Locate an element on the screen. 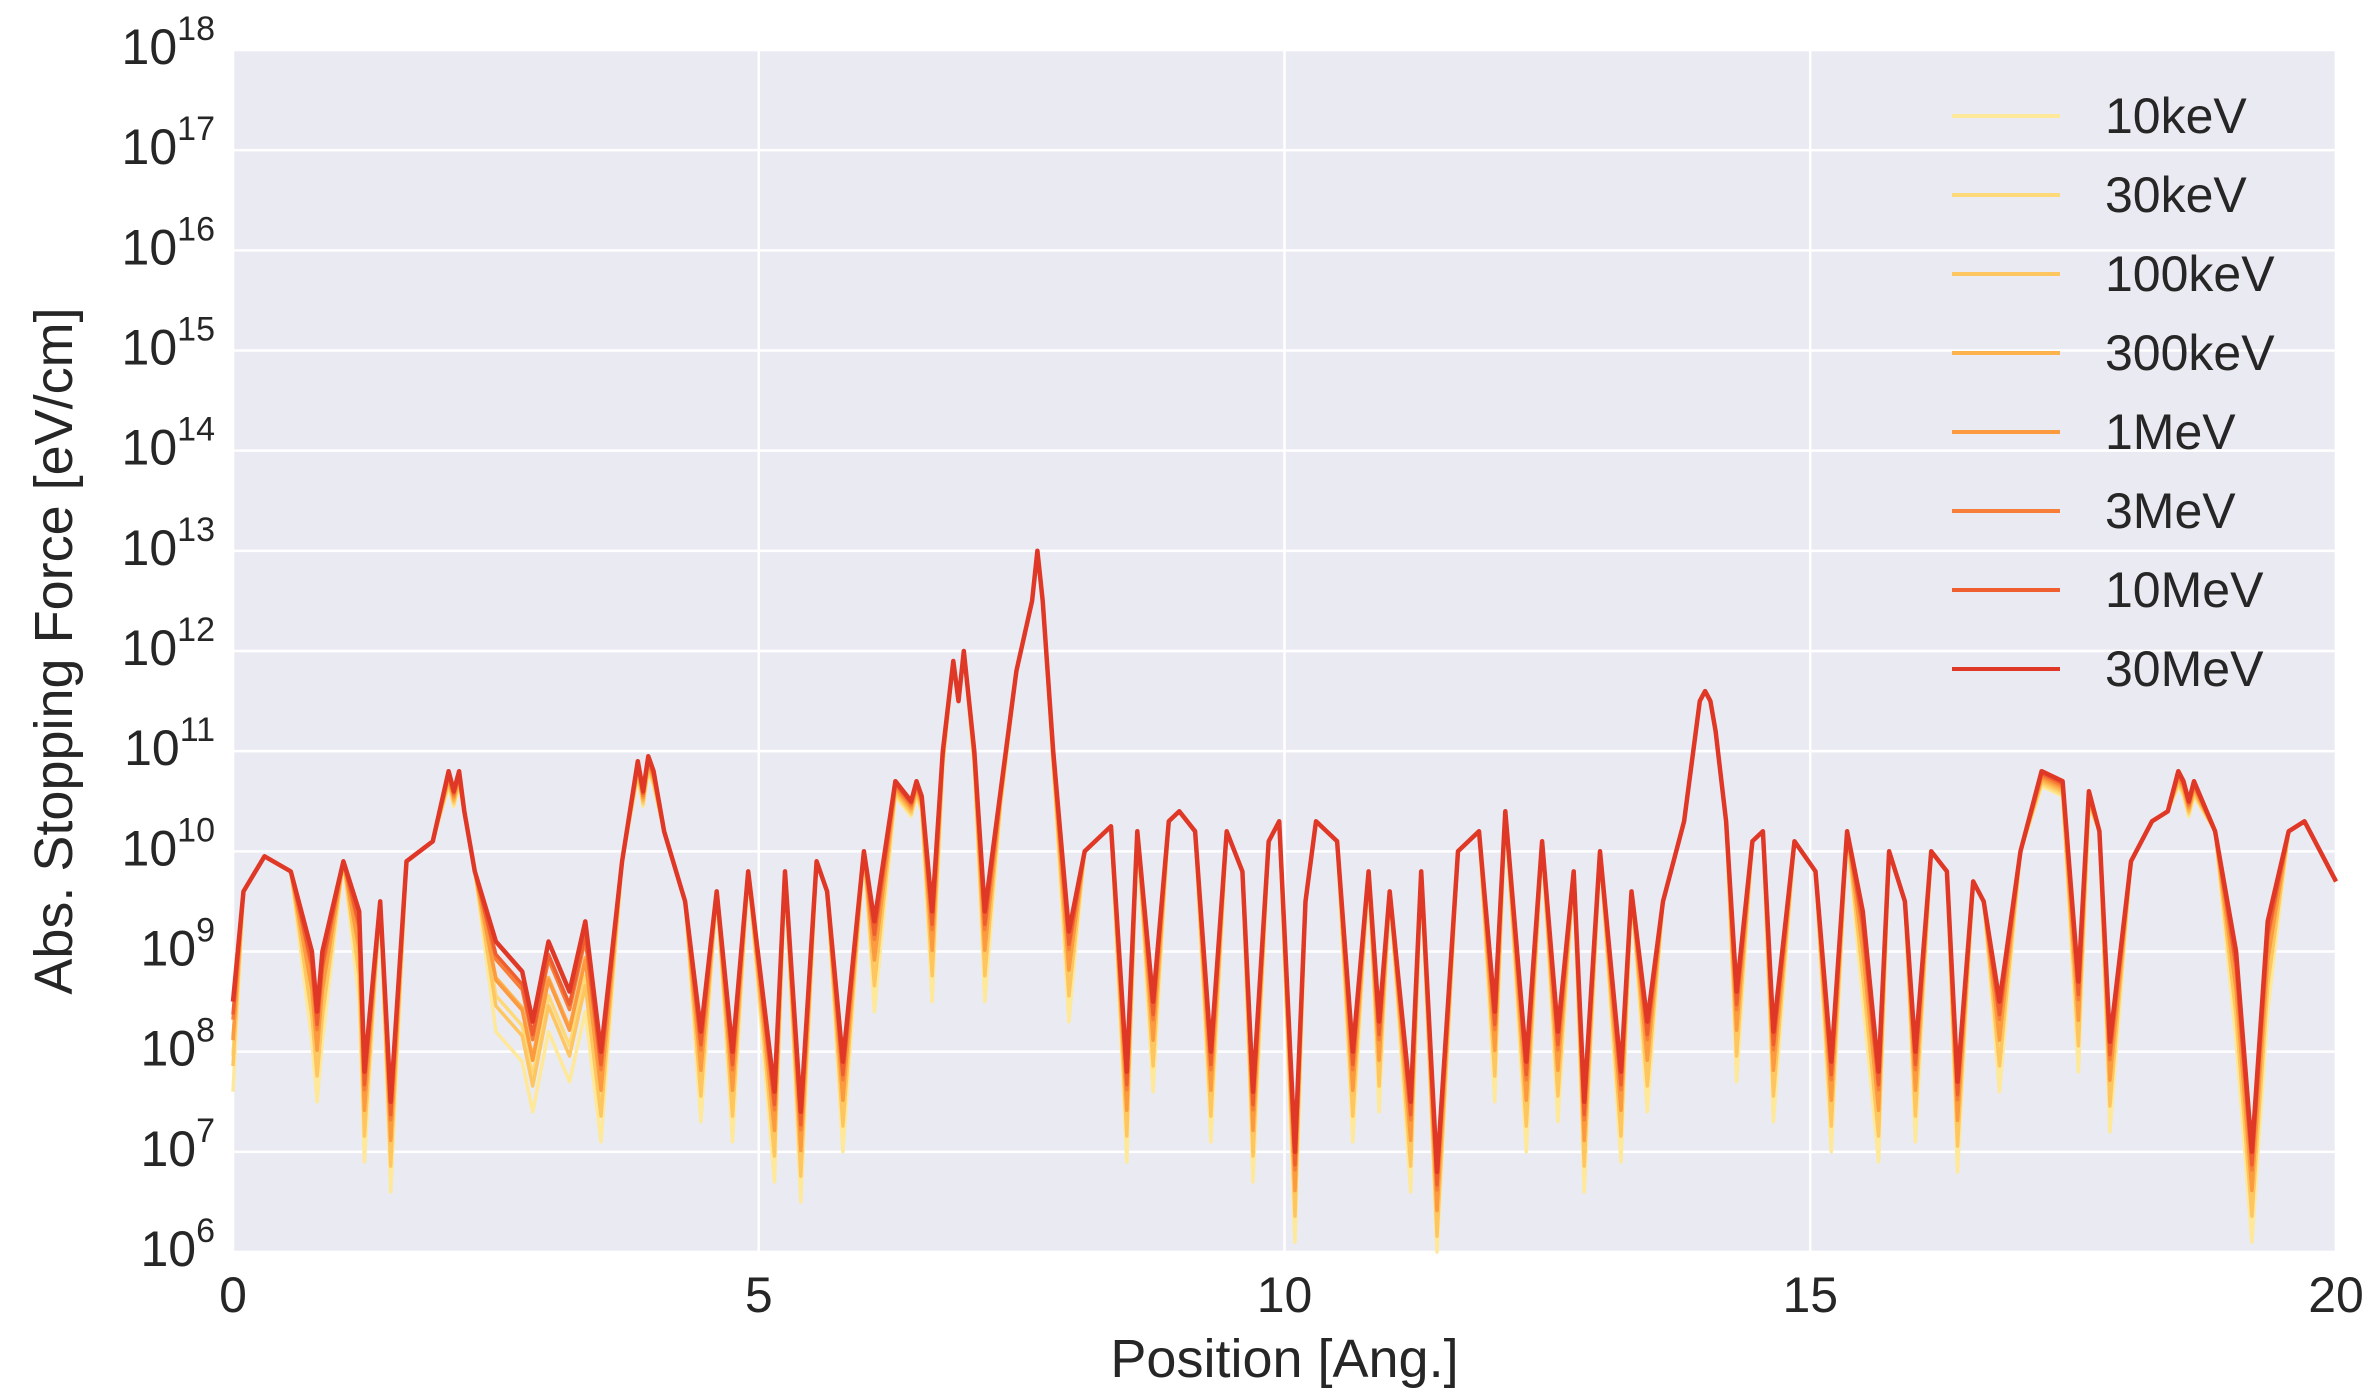  legend-item: 3MeV is located at coordinates (2094, 511).